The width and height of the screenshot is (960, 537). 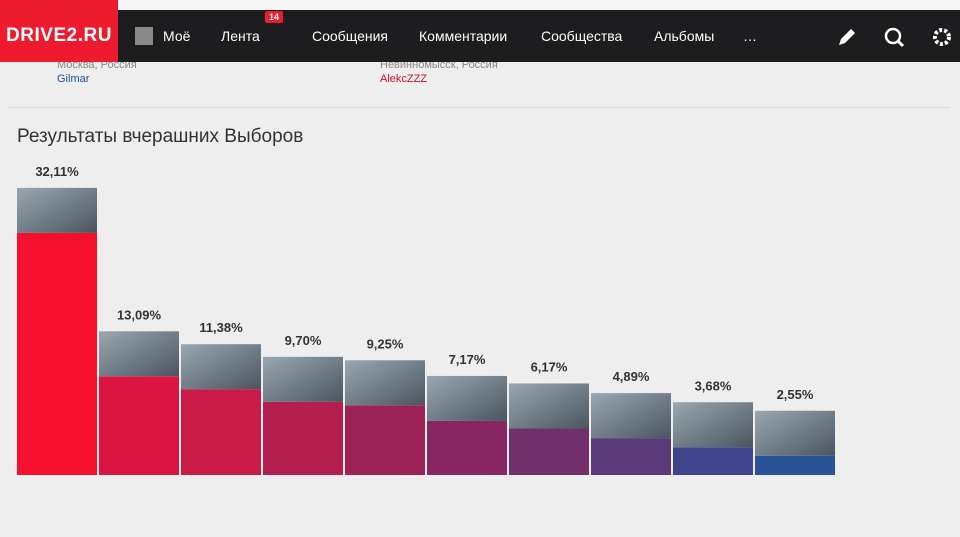 I want to click on post-location: Москва, Россия, so click(x=97, y=65).